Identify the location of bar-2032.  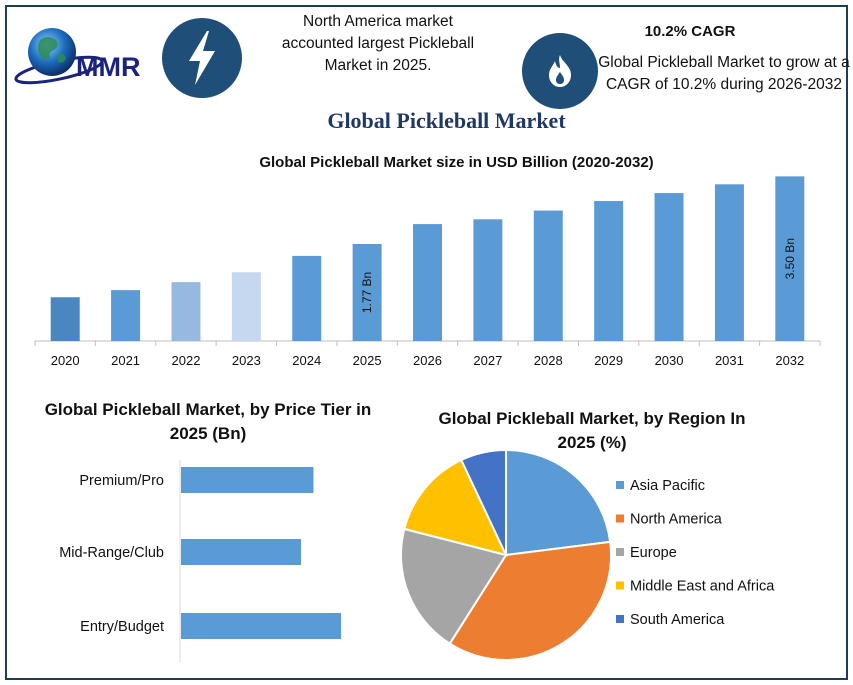
(790, 258).